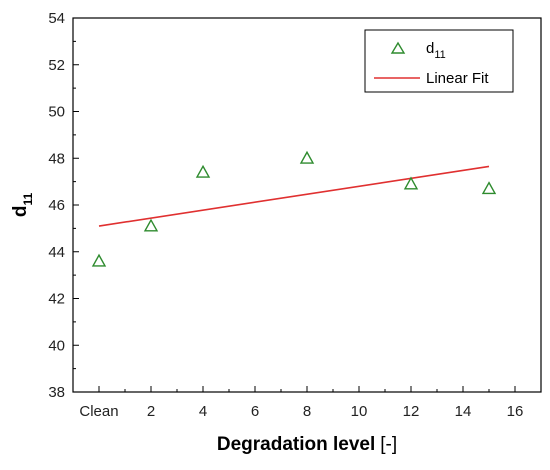 This screenshot has width=550, height=470. Describe the element at coordinates (56, 392) in the screenshot. I see `y-tick-label: 38` at that location.